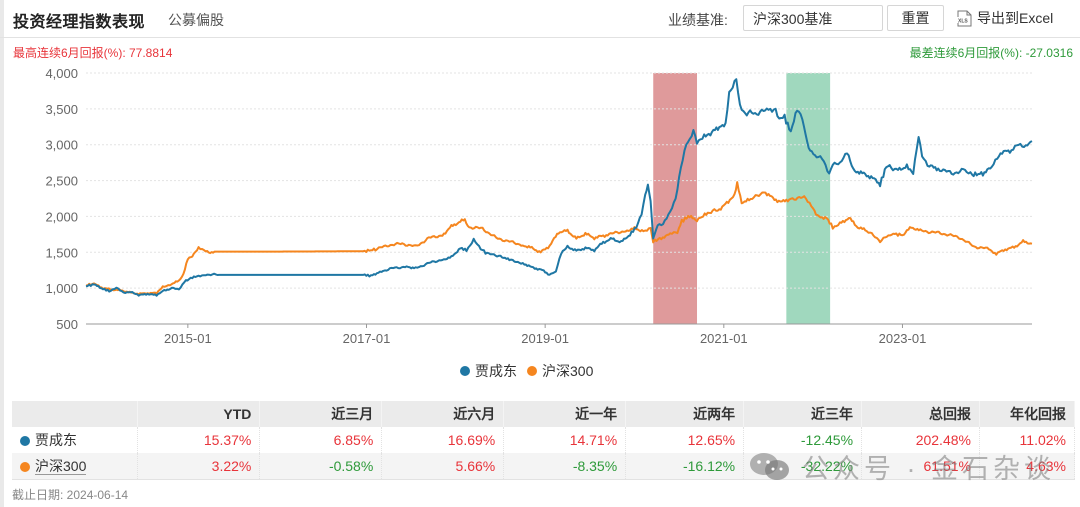 This screenshot has height=507, width=1080. What do you see at coordinates (803, 440) in the screenshot?
I see `table-cell: -12.45%` at bounding box center [803, 440].